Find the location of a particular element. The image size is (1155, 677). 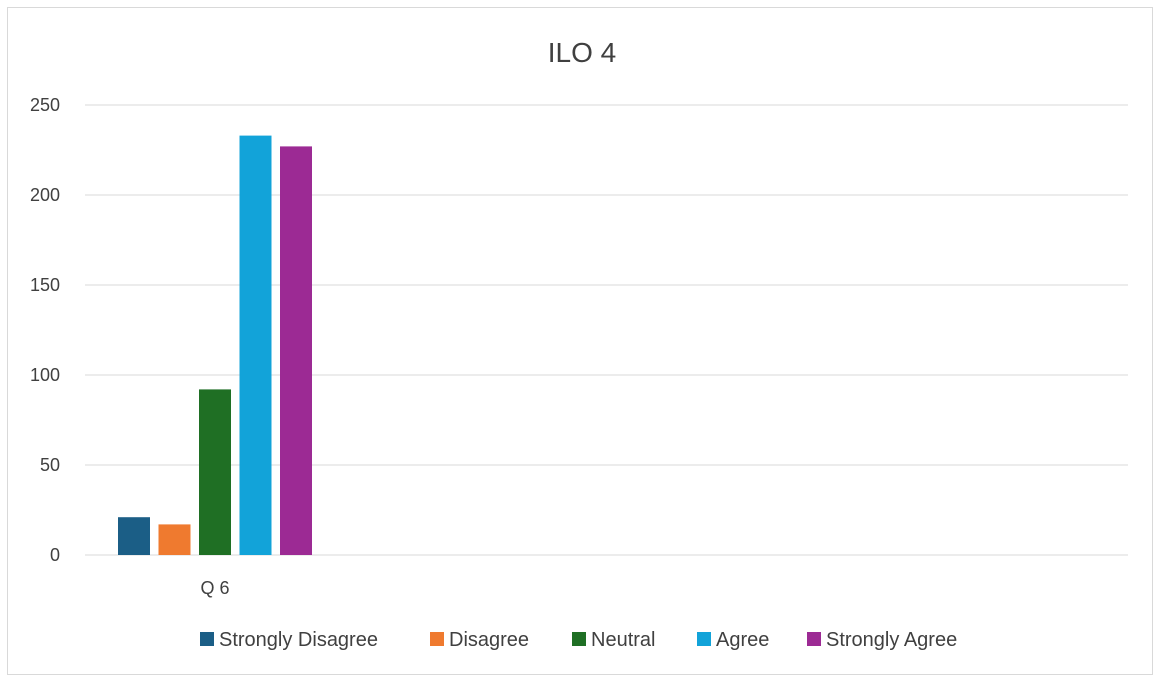

chart-title: ILO 4 is located at coordinates (582, 52).